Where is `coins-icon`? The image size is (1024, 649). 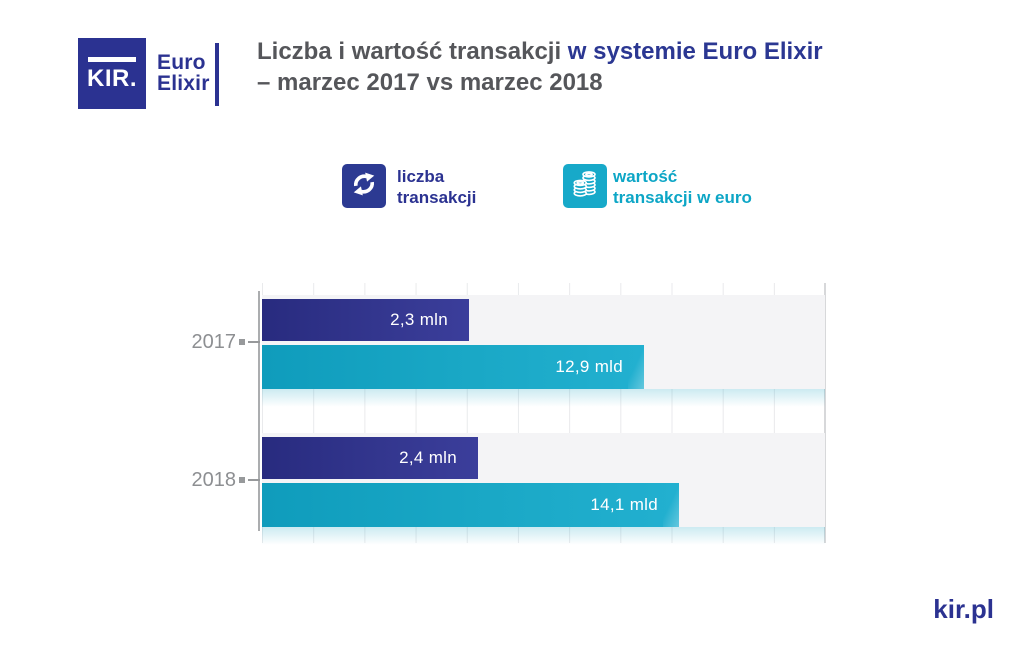
coins-icon is located at coordinates (585, 186).